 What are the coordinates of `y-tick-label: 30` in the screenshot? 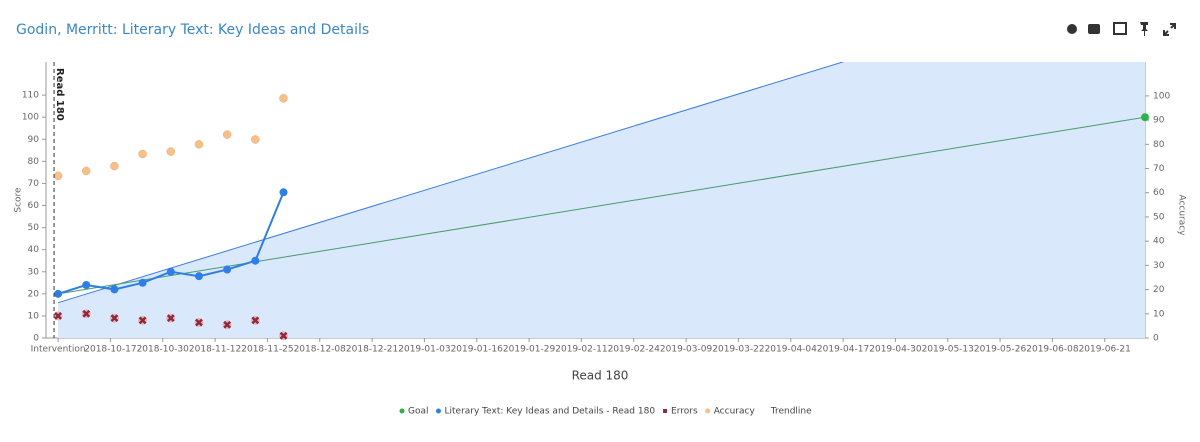 It's located at (34, 272).